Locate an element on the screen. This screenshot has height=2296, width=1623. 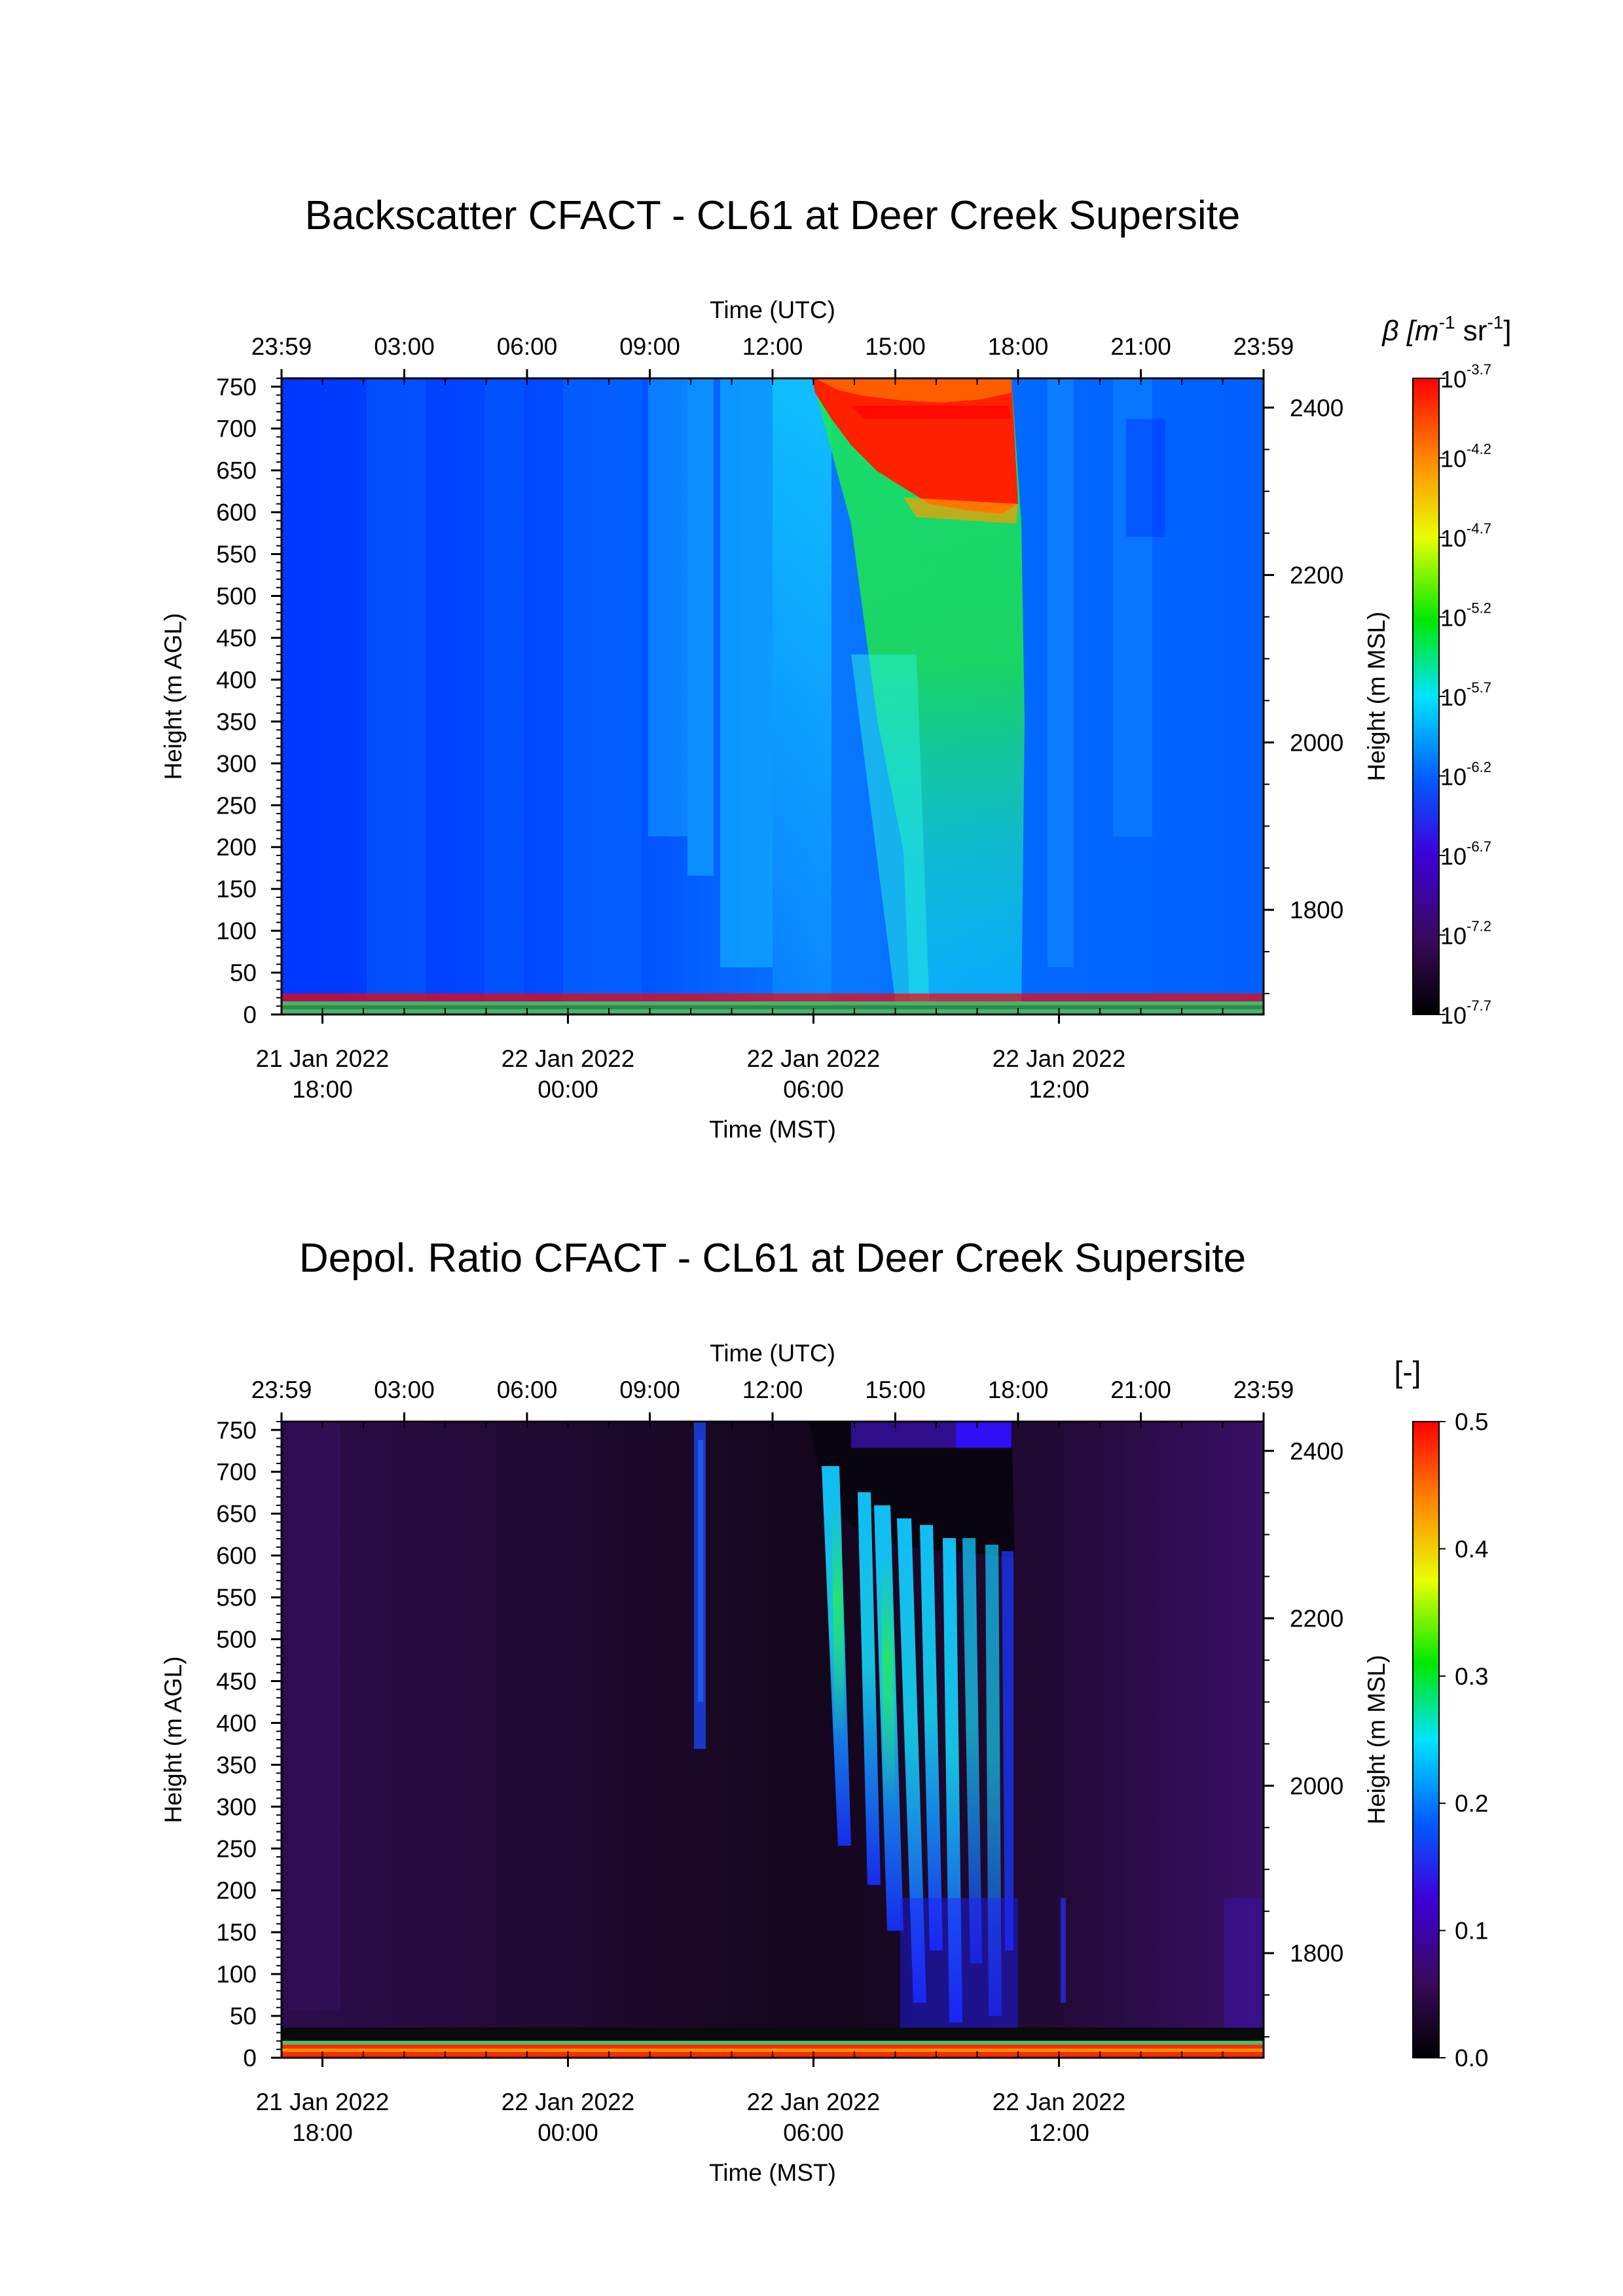
colorbar-tick-label: 10-6.7 is located at coordinates (1465, 854).